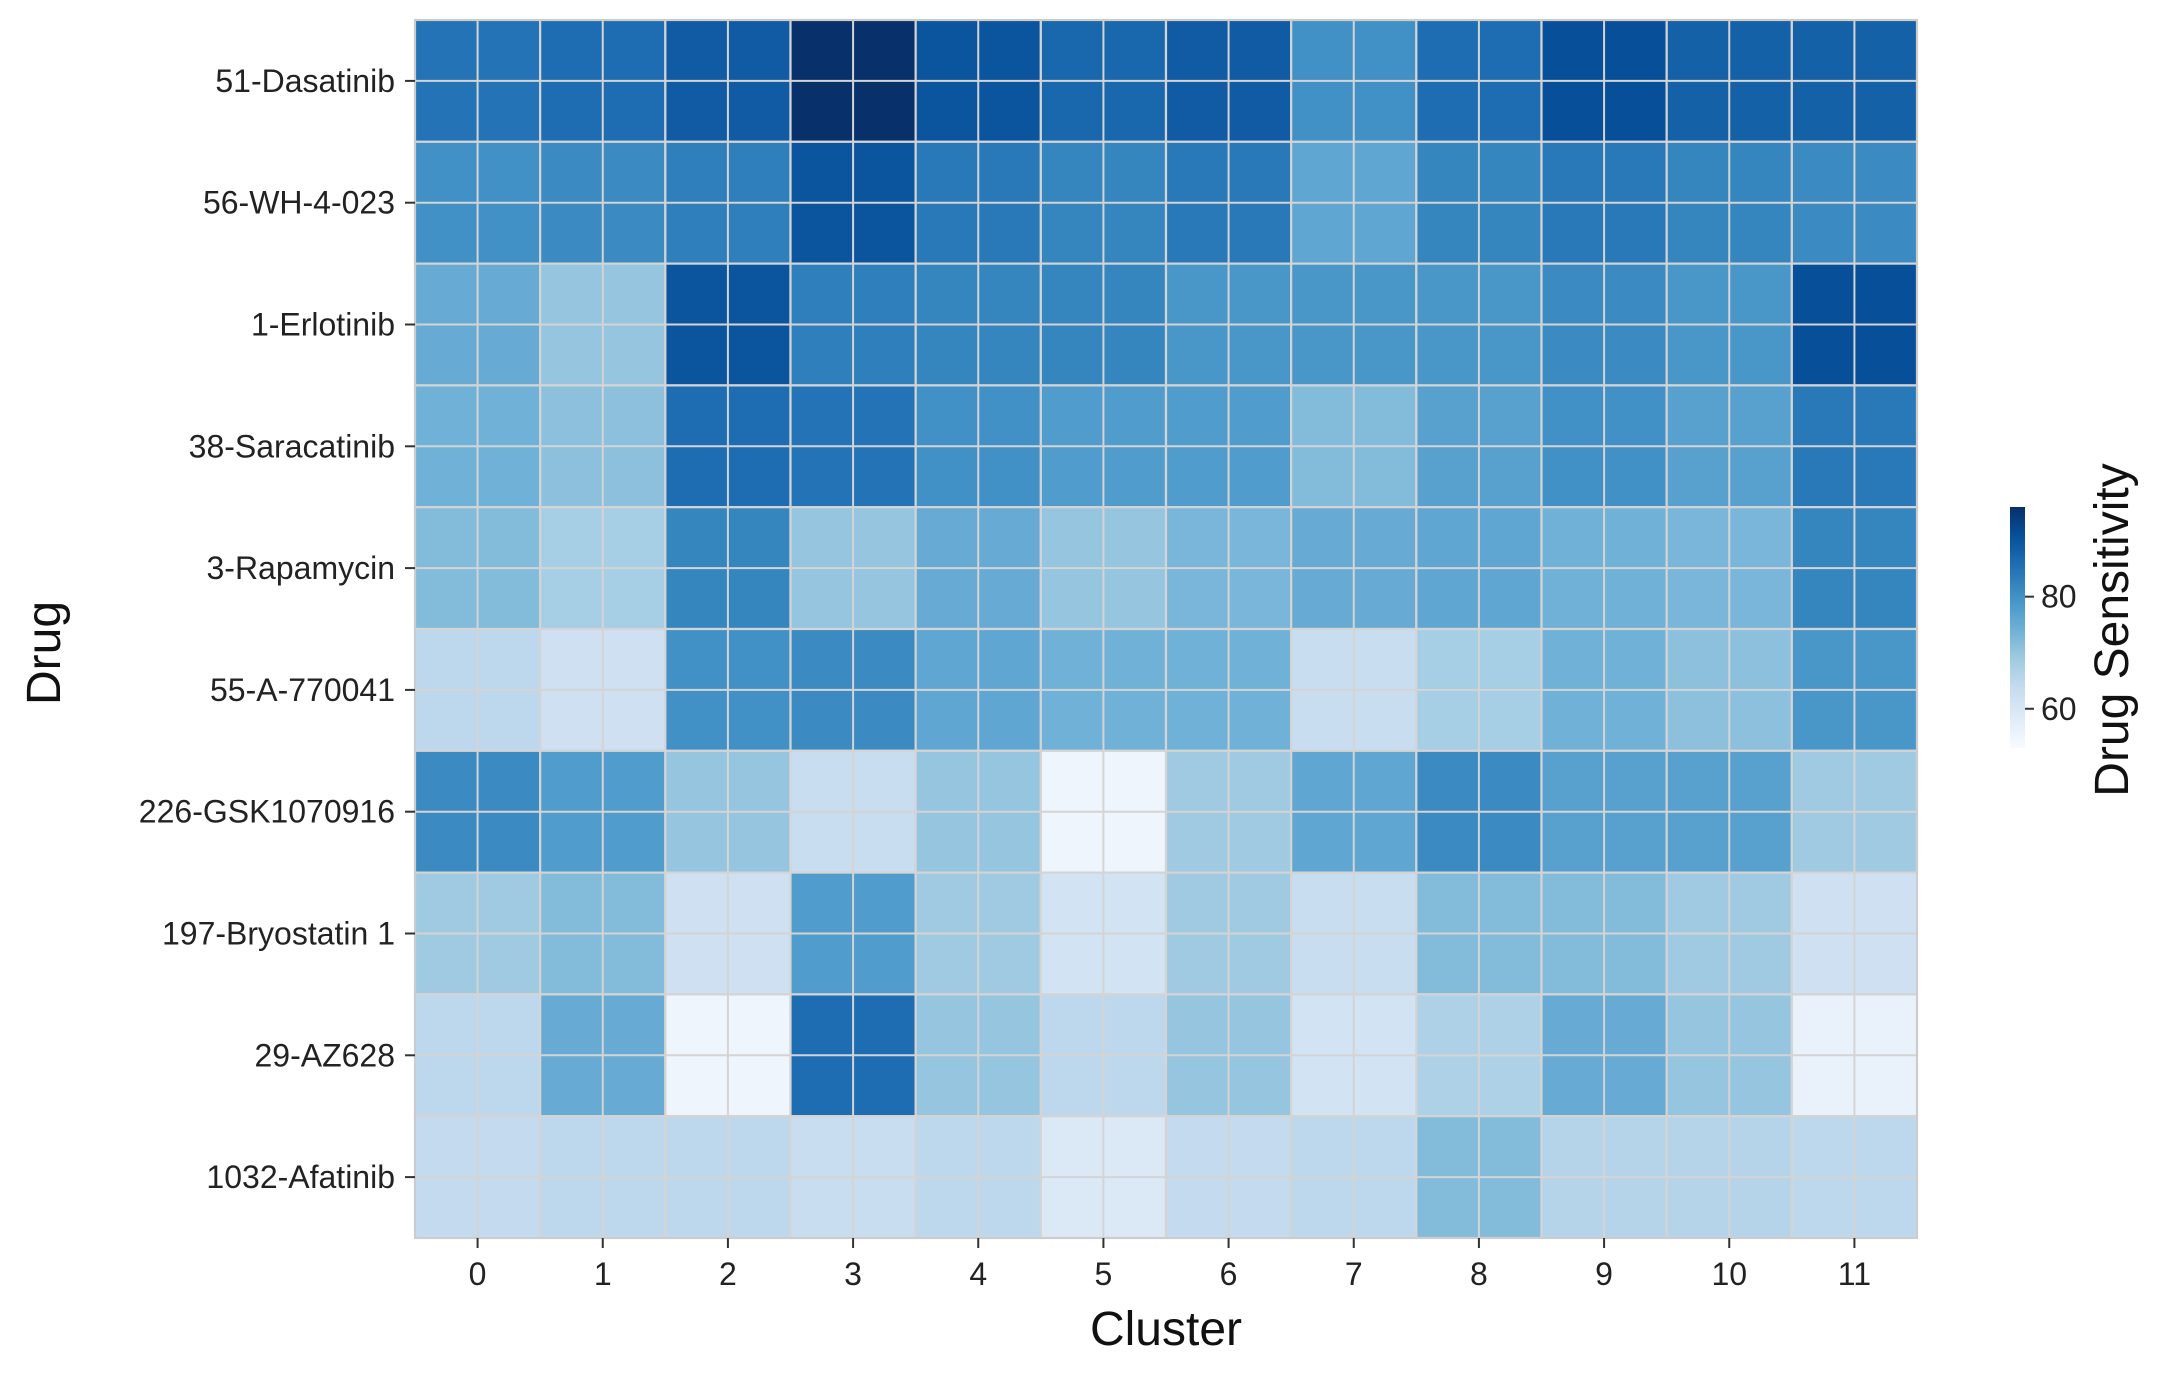 The height and width of the screenshot is (1373, 2162). What do you see at coordinates (2017, 627) in the screenshot?
I see `colorbar-gradient` at bounding box center [2017, 627].